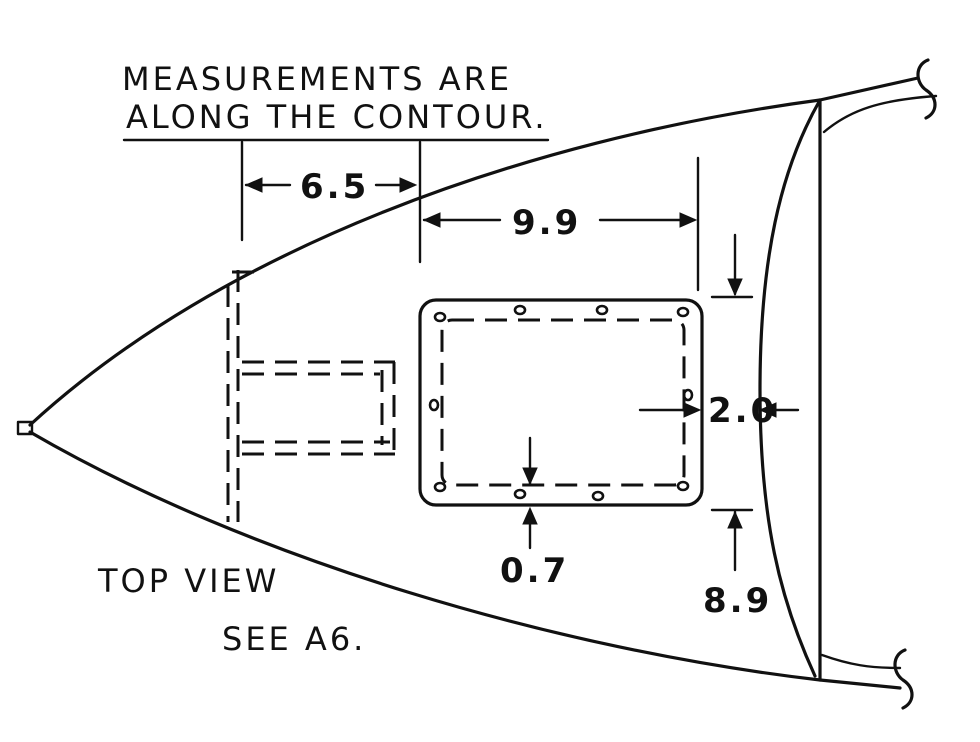  I want to click on dimension-label-6-5: 6.5, so click(334, 187).